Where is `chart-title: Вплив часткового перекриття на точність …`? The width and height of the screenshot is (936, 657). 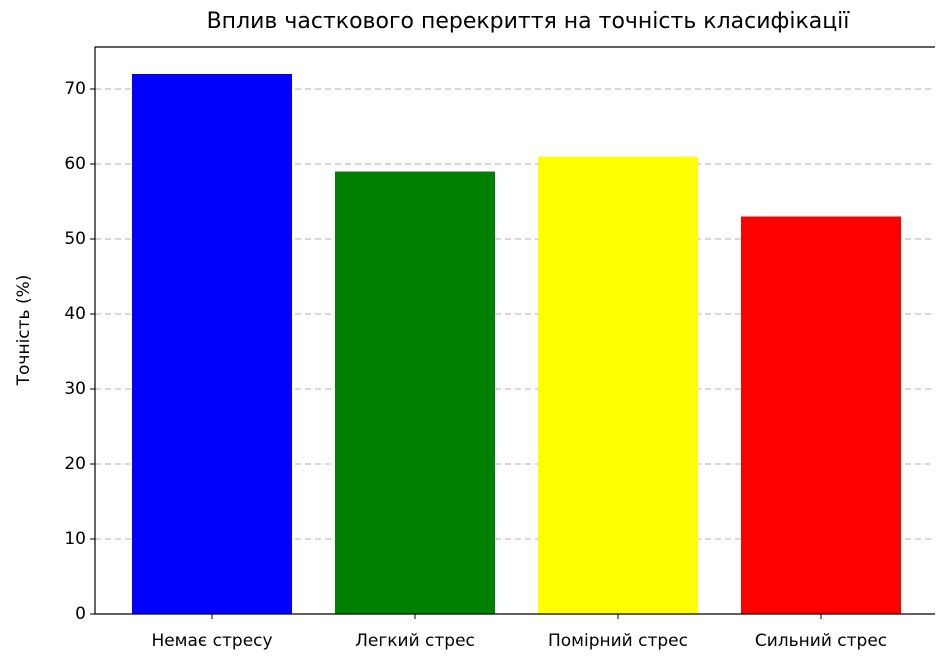
chart-title: Вплив часткового перекриття на точність … is located at coordinates (529, 21).